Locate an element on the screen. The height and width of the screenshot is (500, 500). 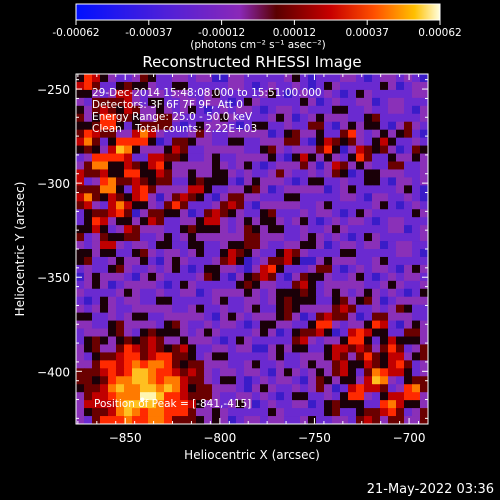
annotation-energy-range: Energy Range: 25.0 - 50.0 keV is located at coordinates (172, 117).